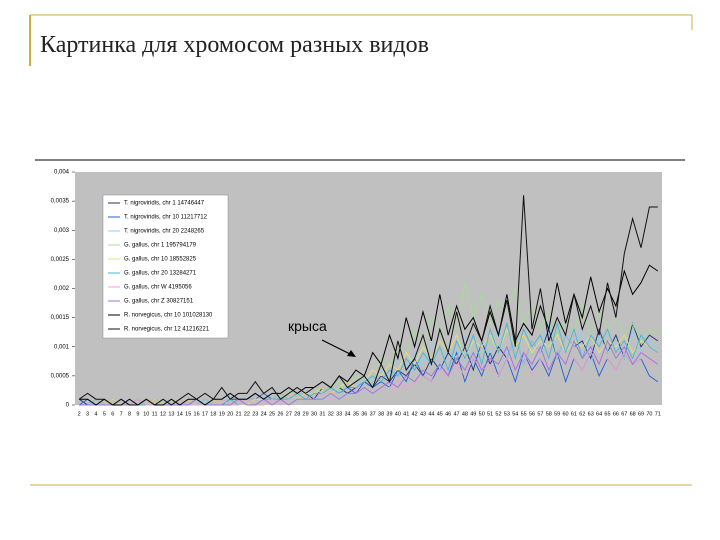  What do you see at coordinates (490, 414) in the screenshot?
I see `x-tick-label: 51` at bounding box center [490, 414].